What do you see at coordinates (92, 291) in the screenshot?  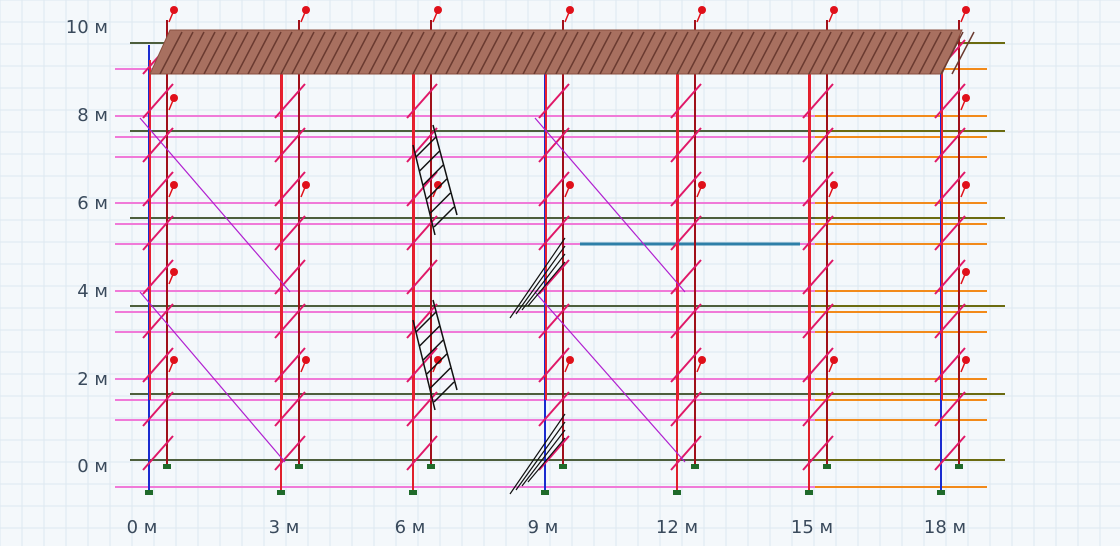 I see `y-axis-label: 4 м` at bounding box center [92, 291].